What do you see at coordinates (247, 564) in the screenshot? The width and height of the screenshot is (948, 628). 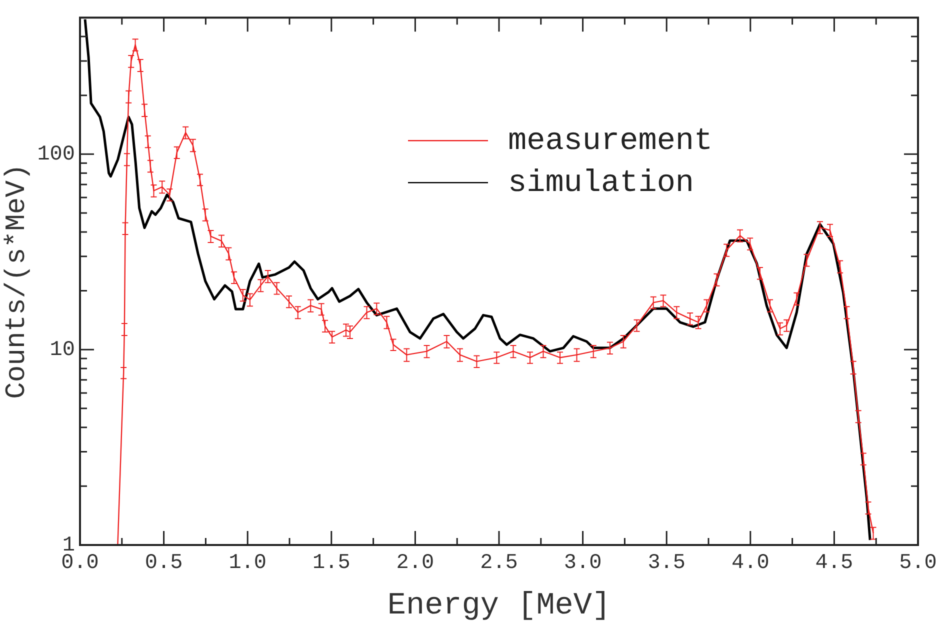 I see `x-tick-label: 1.0` at bounding box center [247, 564].